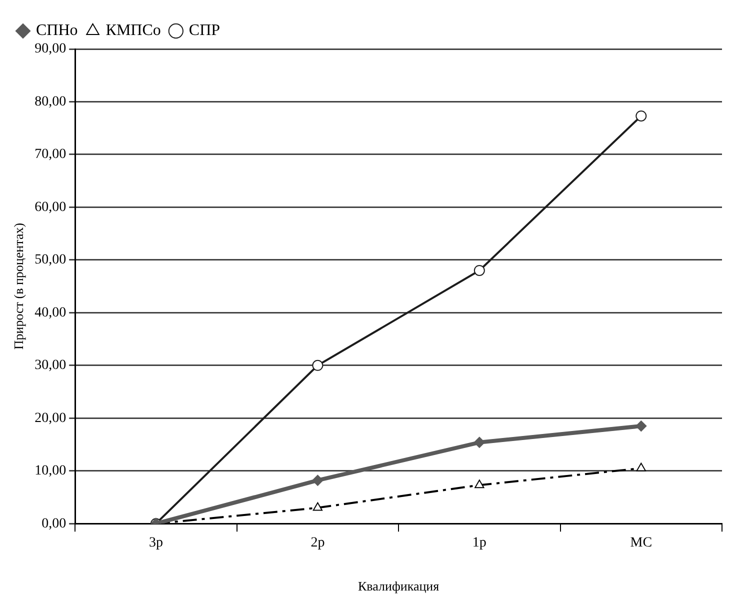 The width and height of the screenshot is (740, 607). What do you see at coordinates (18, 286) in the screenshot?
I see `y-axis-title: Прирост (в процентах)` at bounding box center [18, 286].